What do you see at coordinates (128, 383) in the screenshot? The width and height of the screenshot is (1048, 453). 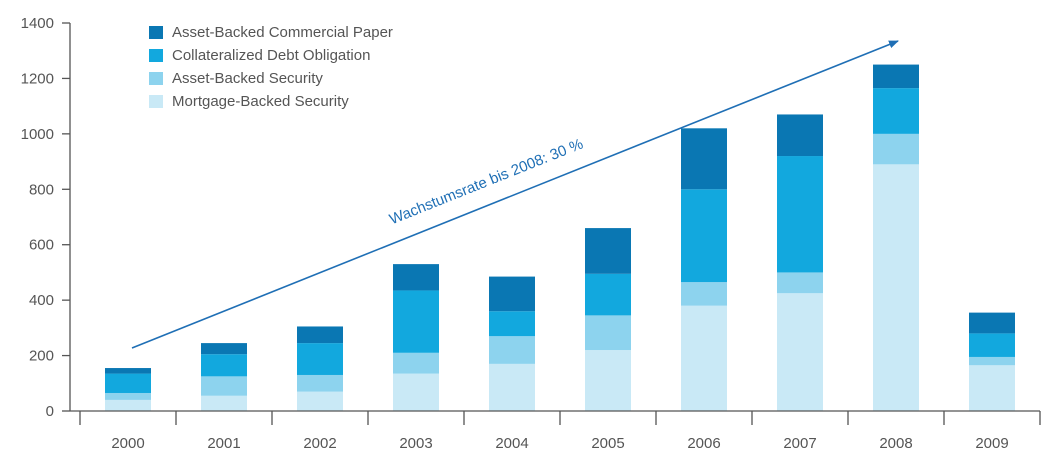 I see `bar-segment-2000-collateralized-debt-obligation` at bounding box center [128, 383].